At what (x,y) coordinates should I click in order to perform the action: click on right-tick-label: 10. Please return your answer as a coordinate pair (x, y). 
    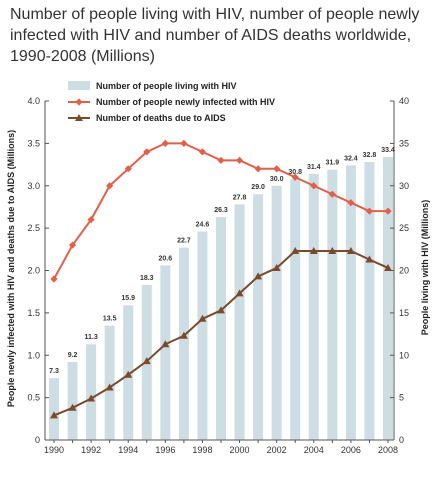
    Looking at the image, I should click on (404, 355).